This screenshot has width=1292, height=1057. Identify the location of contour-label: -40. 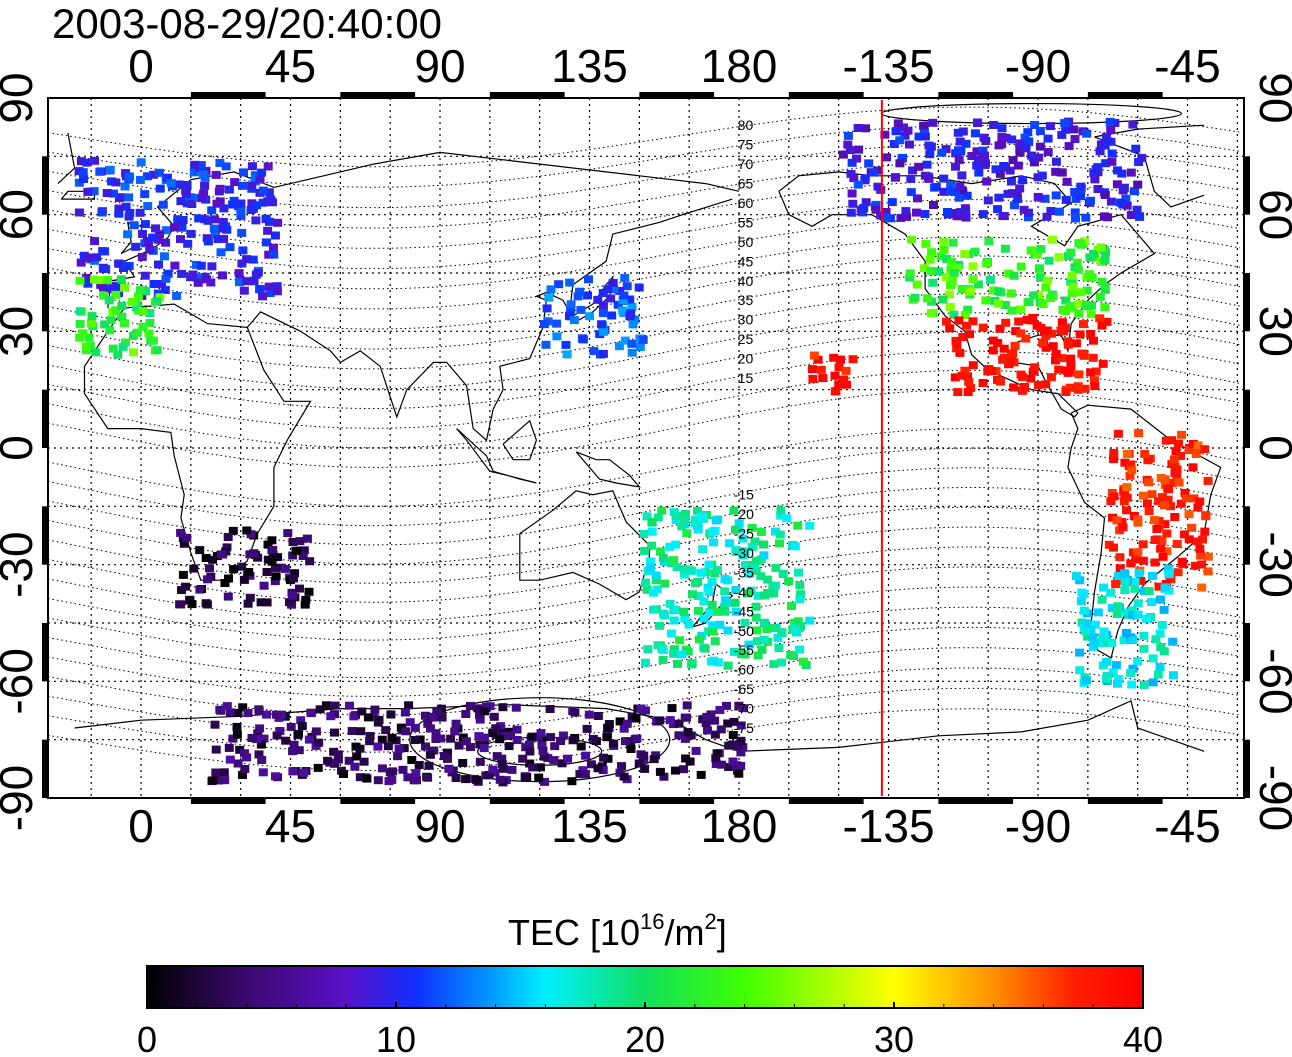
(744, 592).